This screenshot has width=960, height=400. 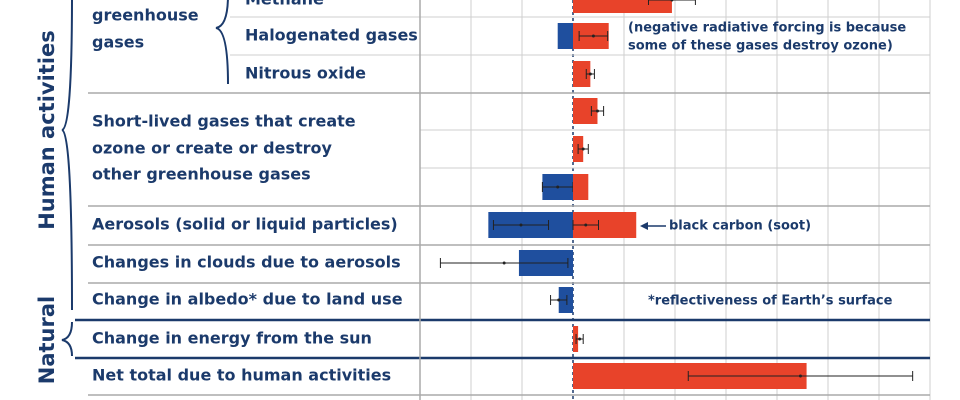 What do you see at coordinates (47, 340) in the screenshot?
I see `group-label: Natural` at bounding box center [47, 340].